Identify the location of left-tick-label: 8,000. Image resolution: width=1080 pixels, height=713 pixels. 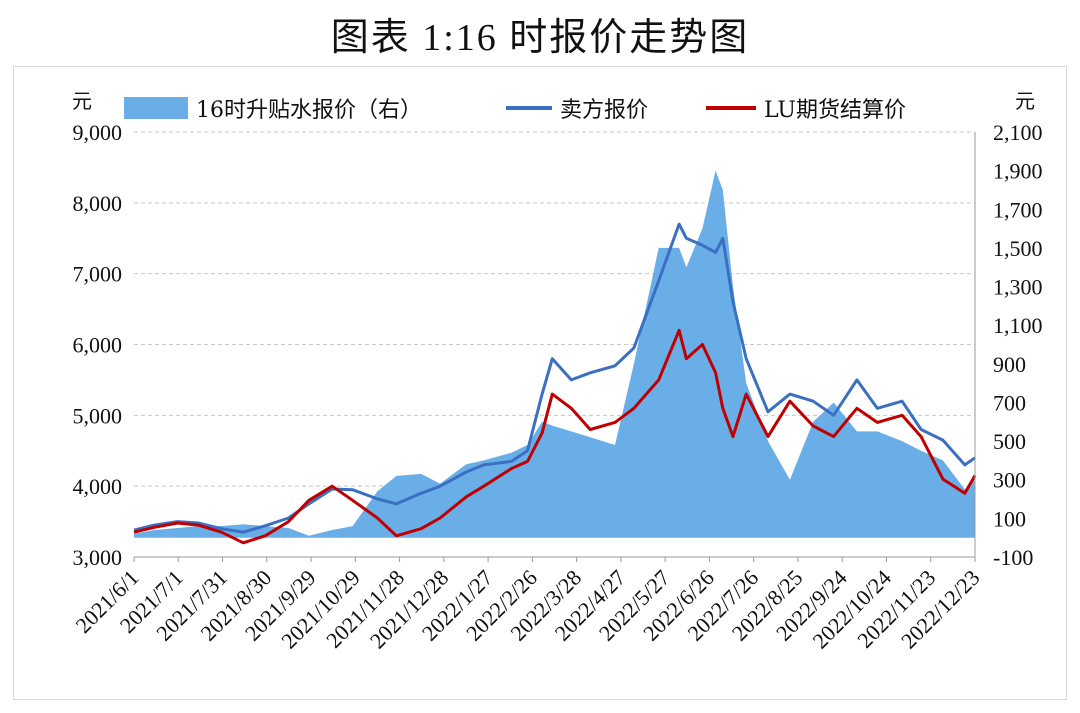
(98, 203).